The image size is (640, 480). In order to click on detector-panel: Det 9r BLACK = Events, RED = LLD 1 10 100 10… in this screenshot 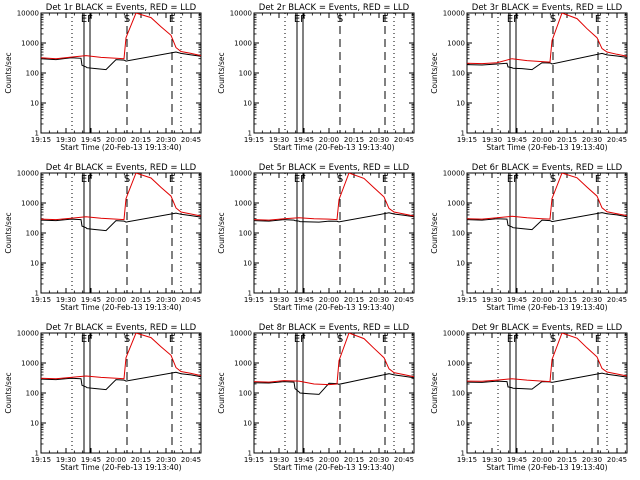, I will do `click(529, 397)`.